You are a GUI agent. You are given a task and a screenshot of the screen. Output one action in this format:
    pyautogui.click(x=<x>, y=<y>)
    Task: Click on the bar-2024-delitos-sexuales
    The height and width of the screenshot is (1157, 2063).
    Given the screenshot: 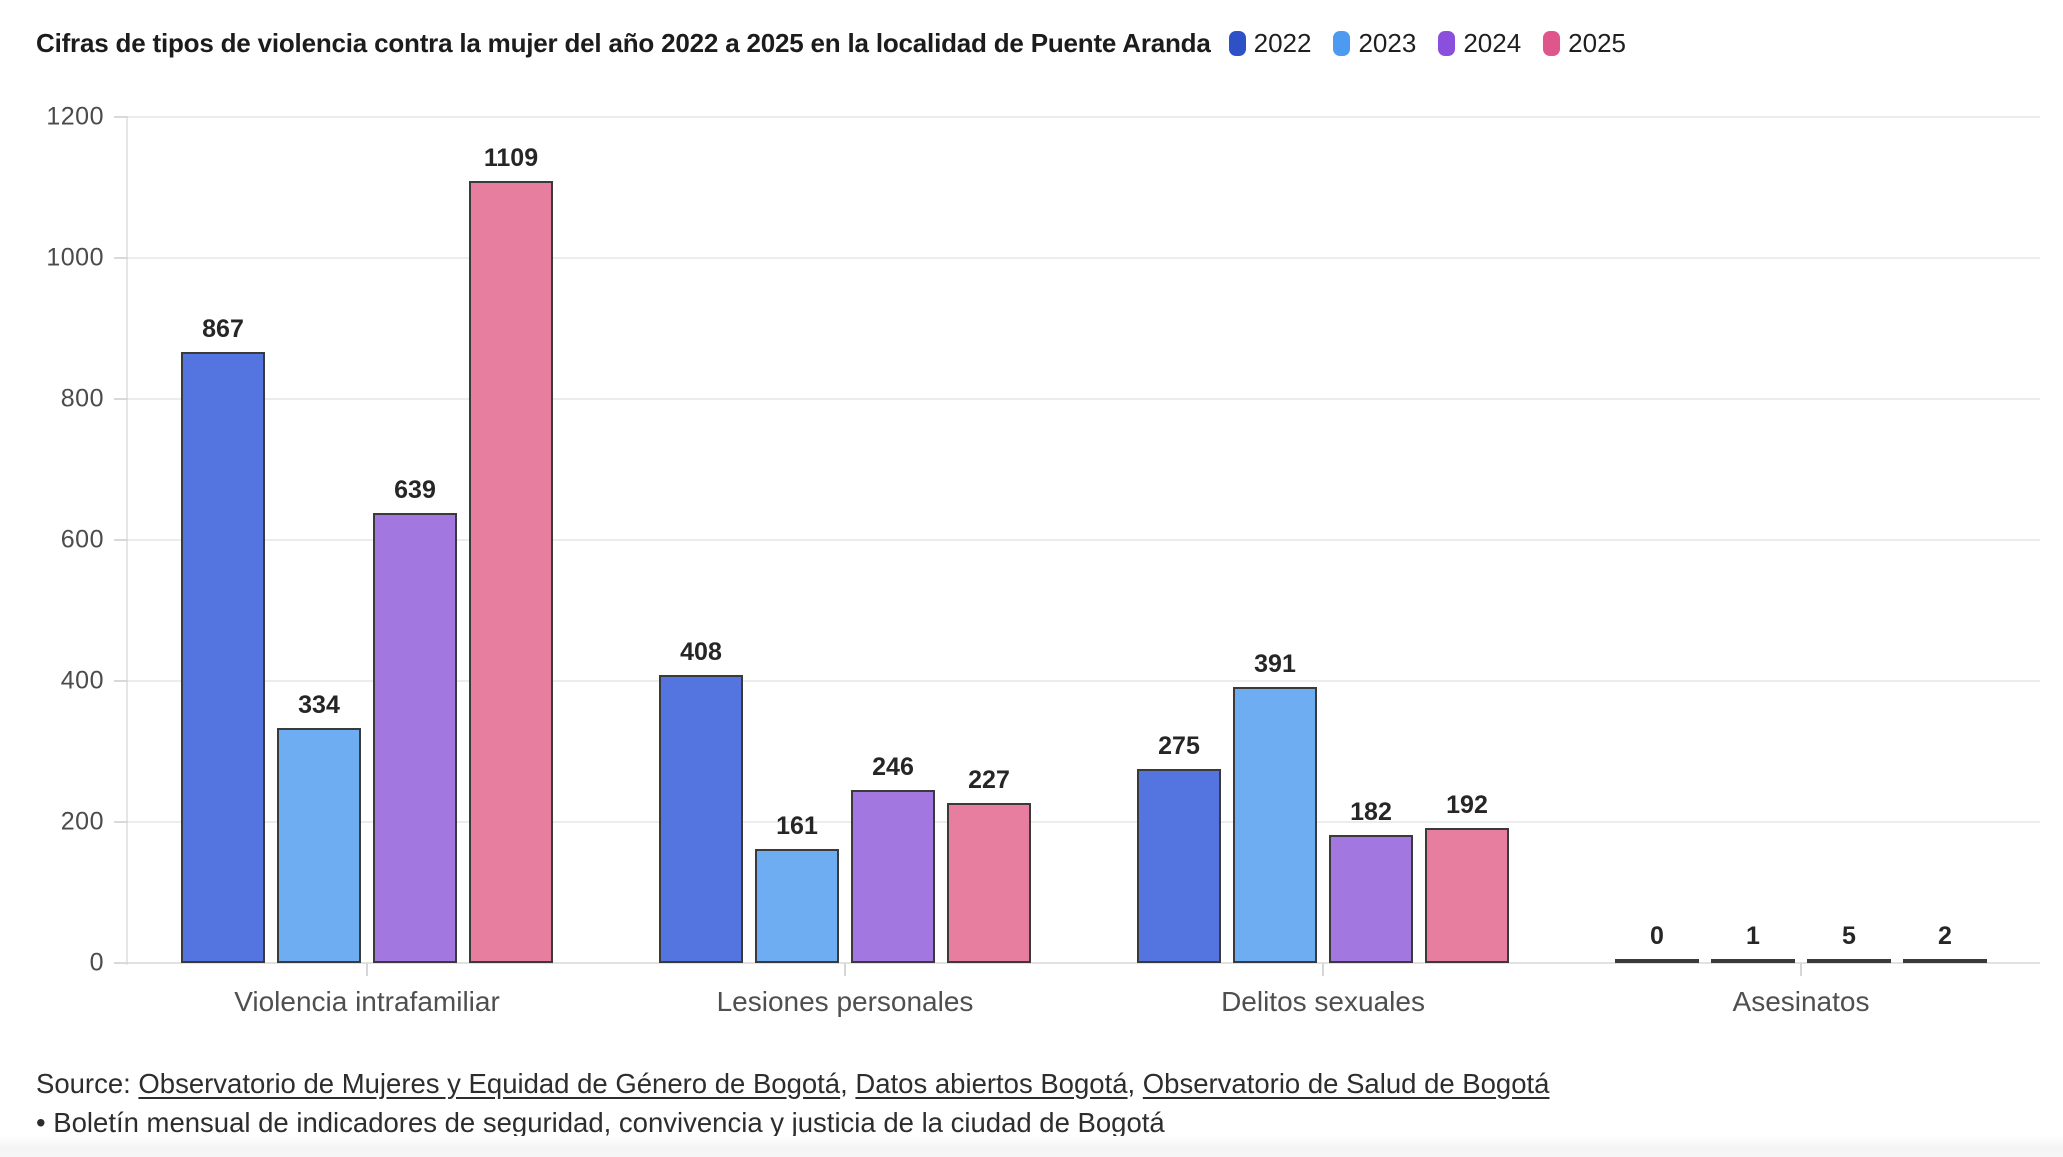 What is the action you would take?
    pyautogui.click(x=1371, y=899)
    